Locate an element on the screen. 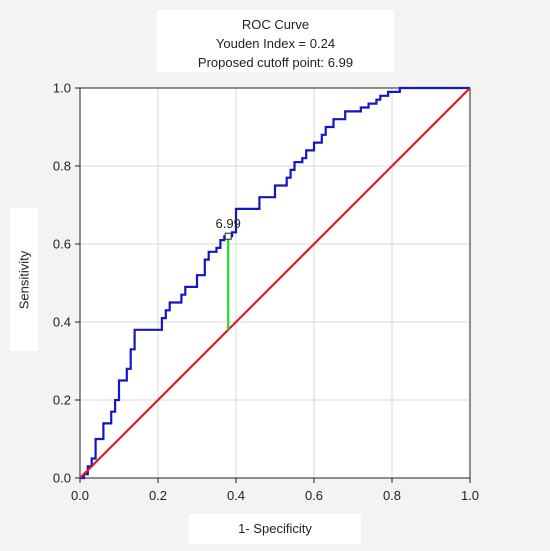 Image resolution: width=550 pixels, height=551 pixels. y-tick-label: 0.8 is located at coordinates (62, 166).